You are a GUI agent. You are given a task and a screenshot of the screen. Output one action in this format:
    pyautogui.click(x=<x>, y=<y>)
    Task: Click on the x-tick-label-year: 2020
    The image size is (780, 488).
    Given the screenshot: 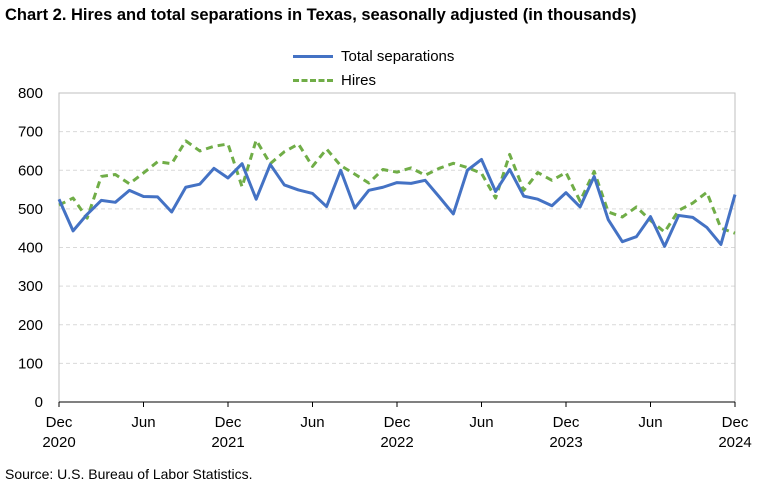 What is the action you would take?
    pyautogui.click(x=58, y=442)
    